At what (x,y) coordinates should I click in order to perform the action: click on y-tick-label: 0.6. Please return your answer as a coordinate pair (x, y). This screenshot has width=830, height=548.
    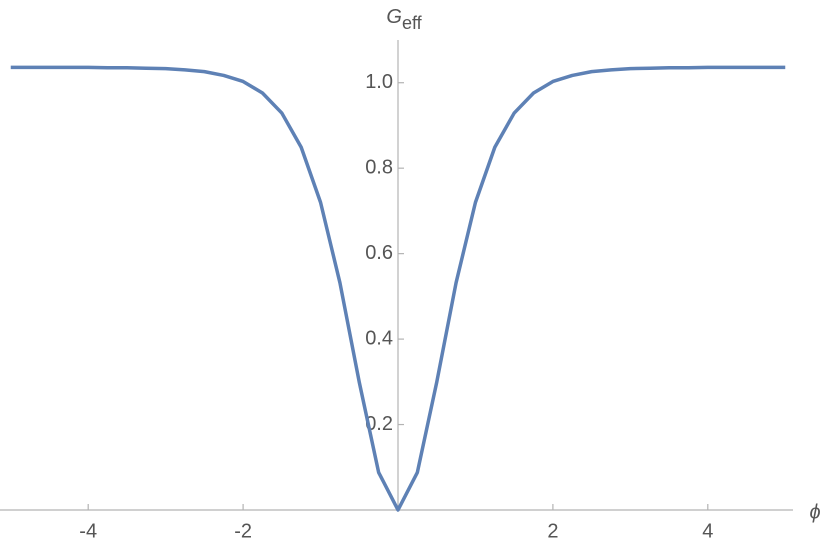
    Looking at the image, I should click on (379, 253).